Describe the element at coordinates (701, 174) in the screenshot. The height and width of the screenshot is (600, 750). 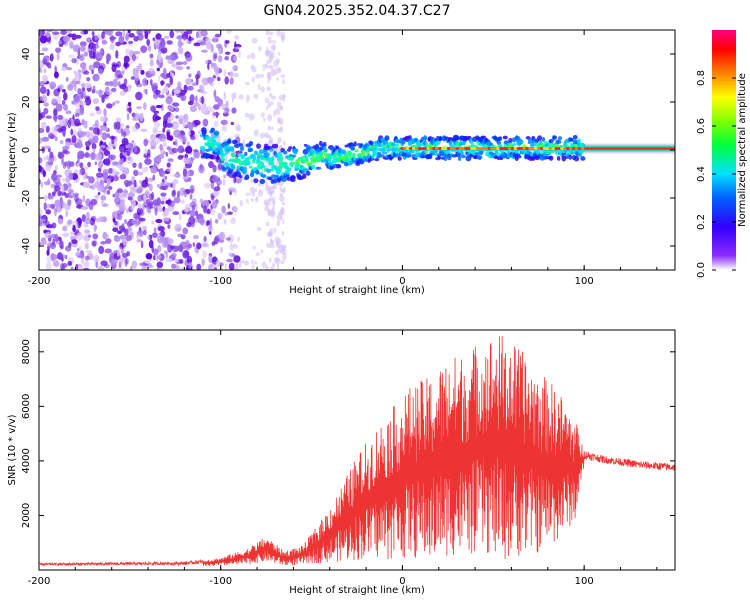
I see `colorbar-tick-label: 0.4` at that location.